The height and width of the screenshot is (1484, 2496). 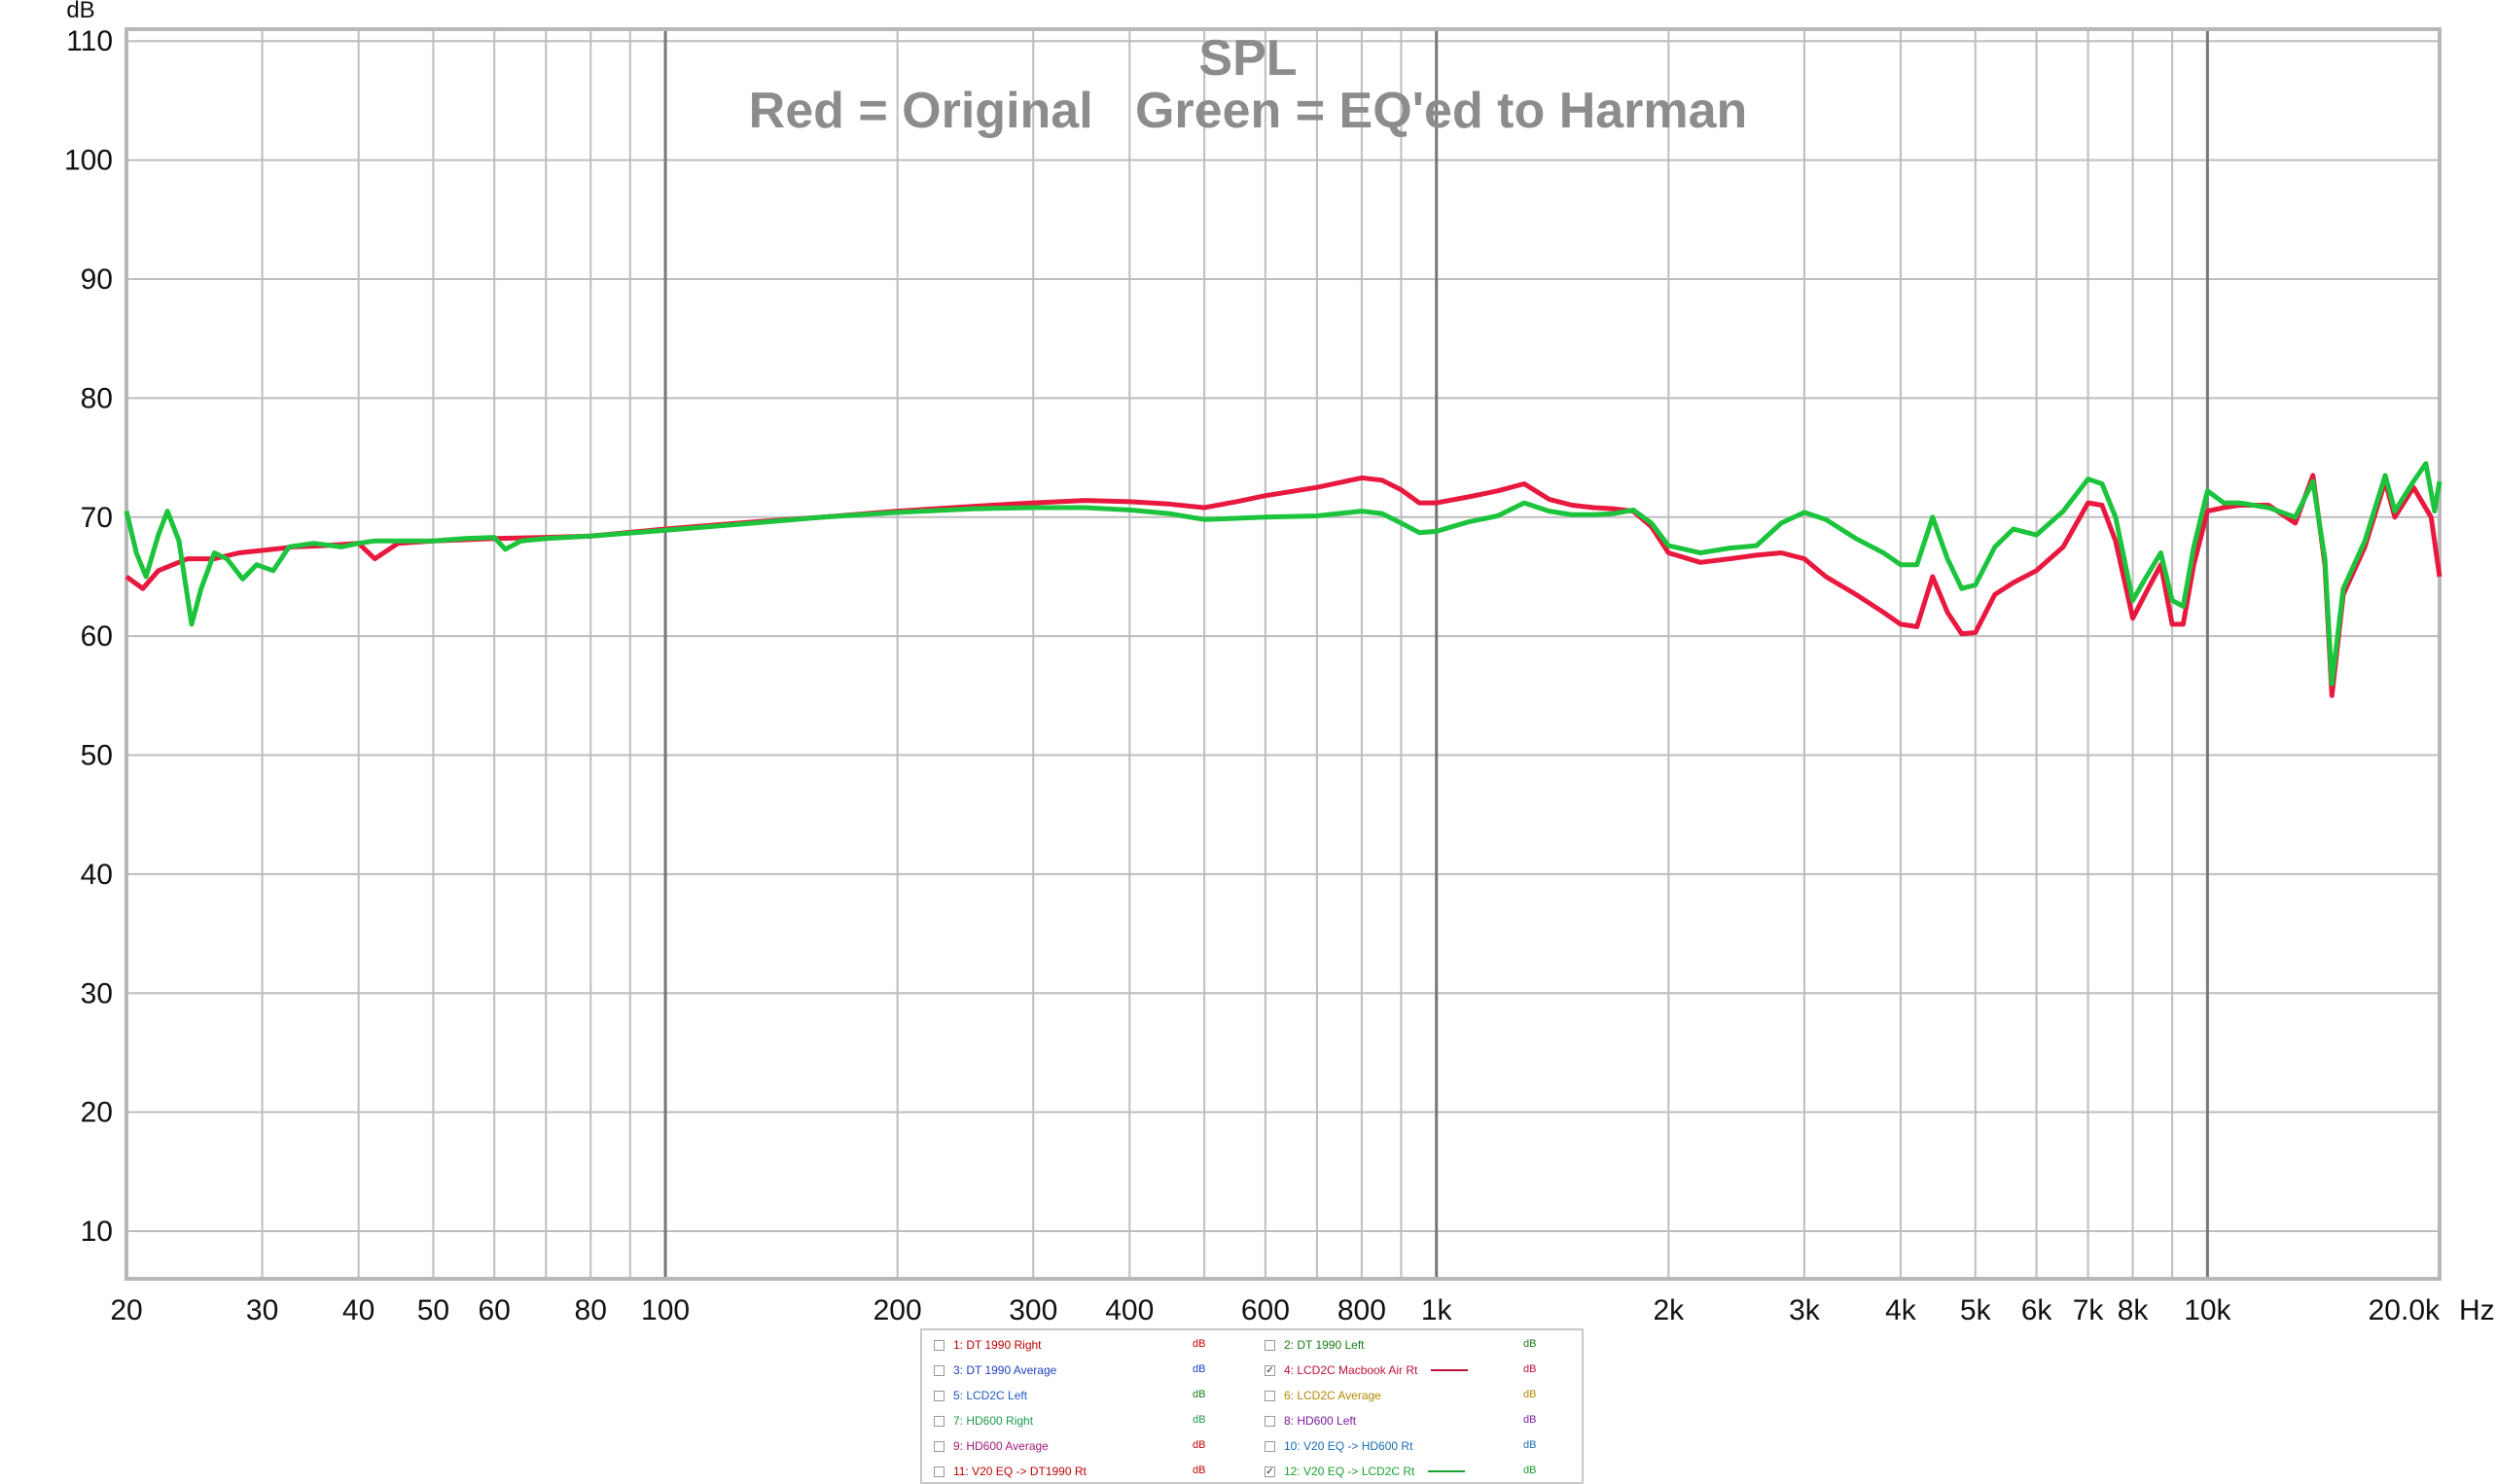 I want to click on x-tick-label: 5k, so click(x=1976, y=1310).